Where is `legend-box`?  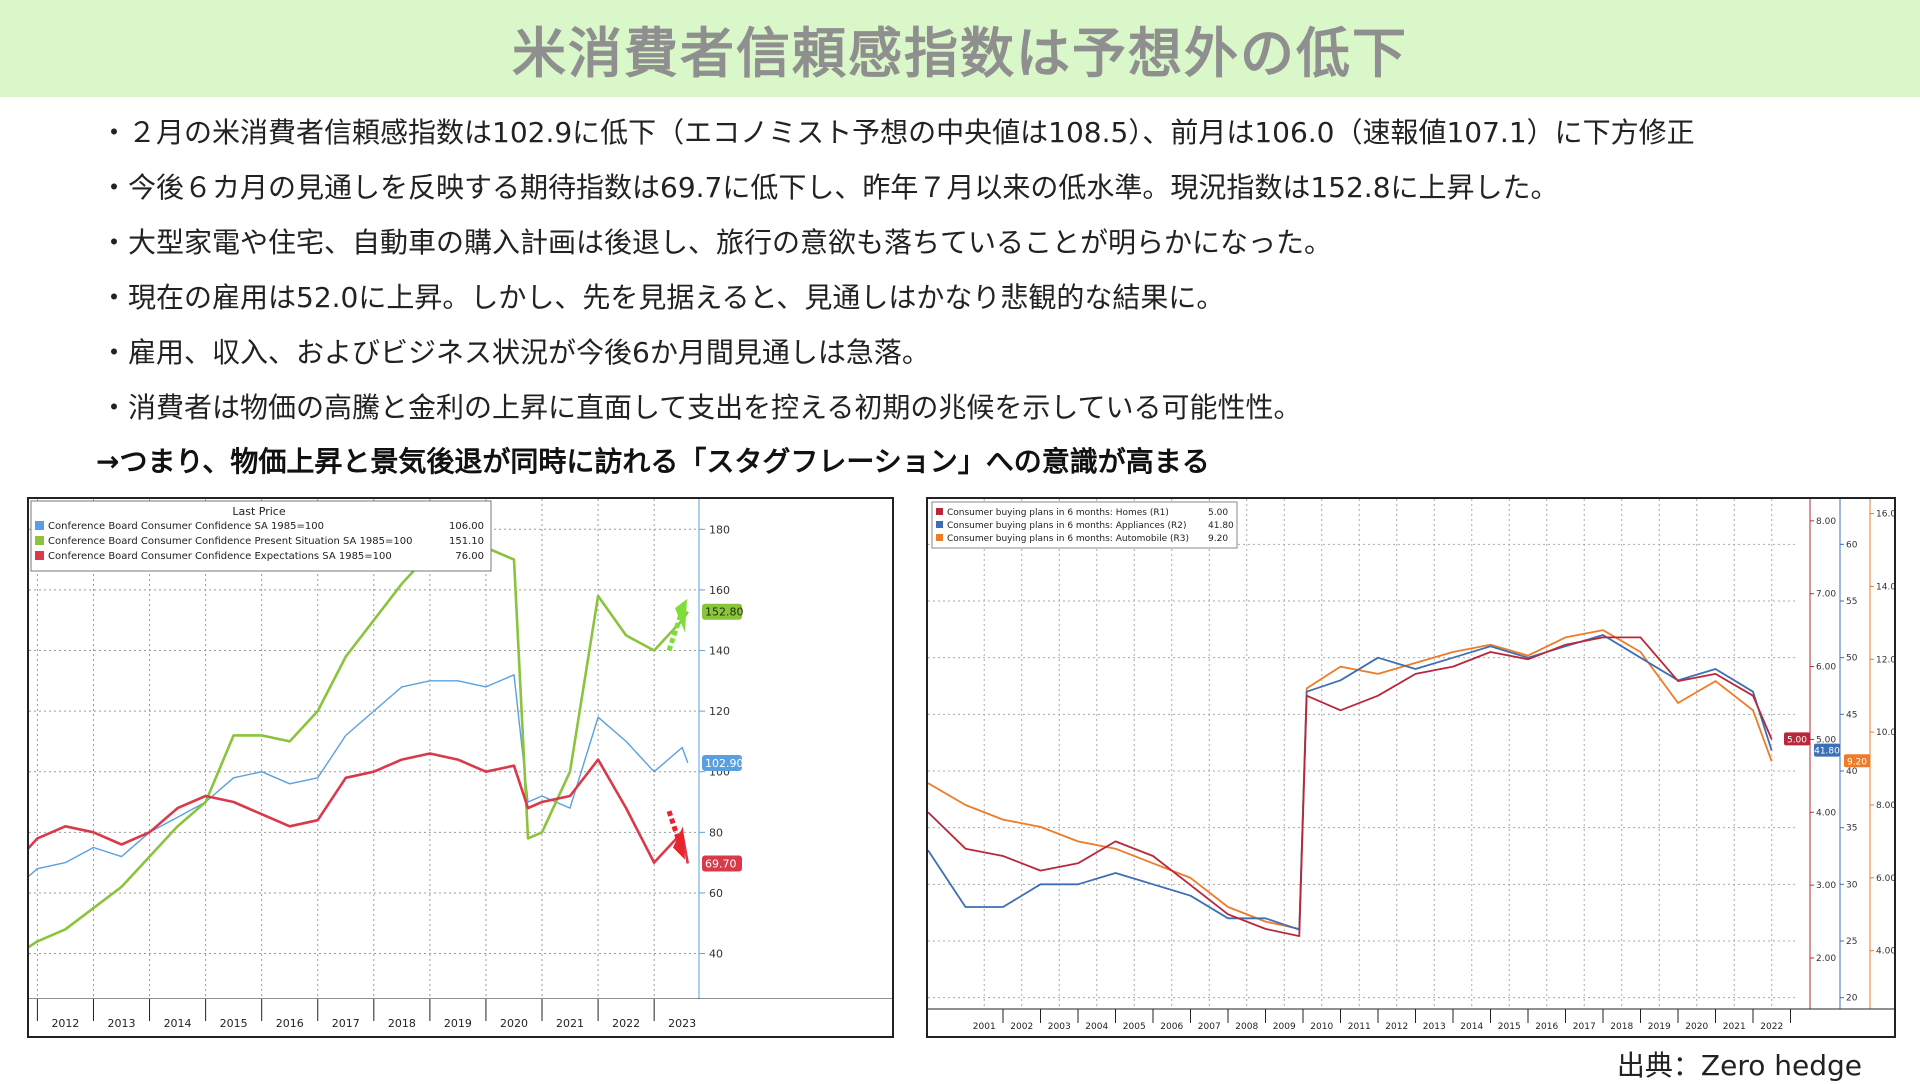
legend-box is located at coordinates (261, 536).